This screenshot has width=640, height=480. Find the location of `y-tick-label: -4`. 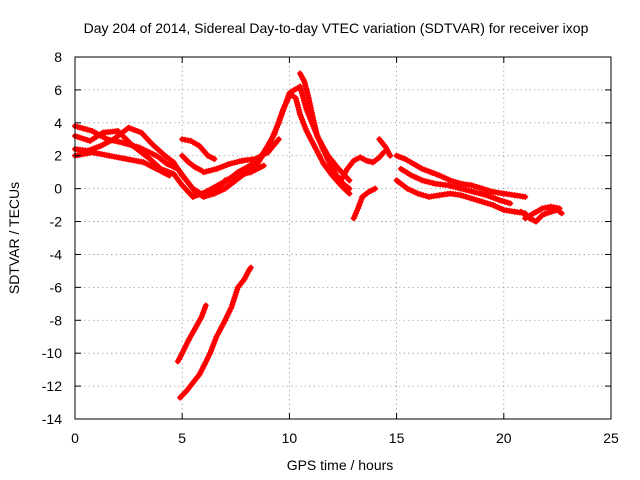

y-tick-label: -4 is located at coordinates (56, 254).